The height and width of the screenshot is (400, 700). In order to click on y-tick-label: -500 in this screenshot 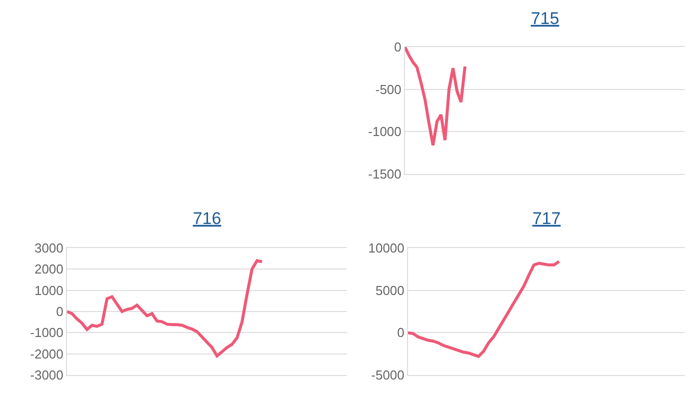, I will do `click(388, 89)`.